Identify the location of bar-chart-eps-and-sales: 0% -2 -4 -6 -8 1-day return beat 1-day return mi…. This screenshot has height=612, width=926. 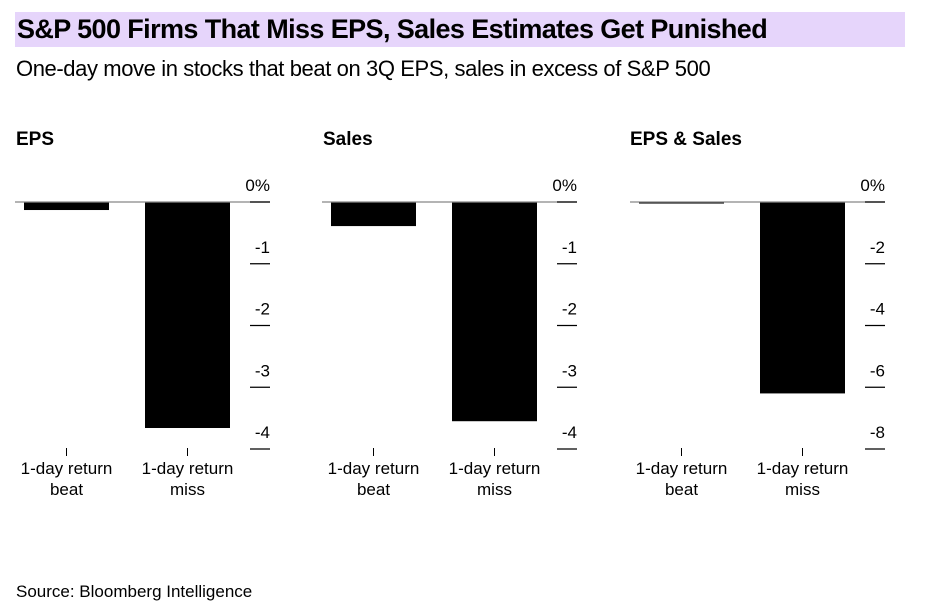
(757, 337).